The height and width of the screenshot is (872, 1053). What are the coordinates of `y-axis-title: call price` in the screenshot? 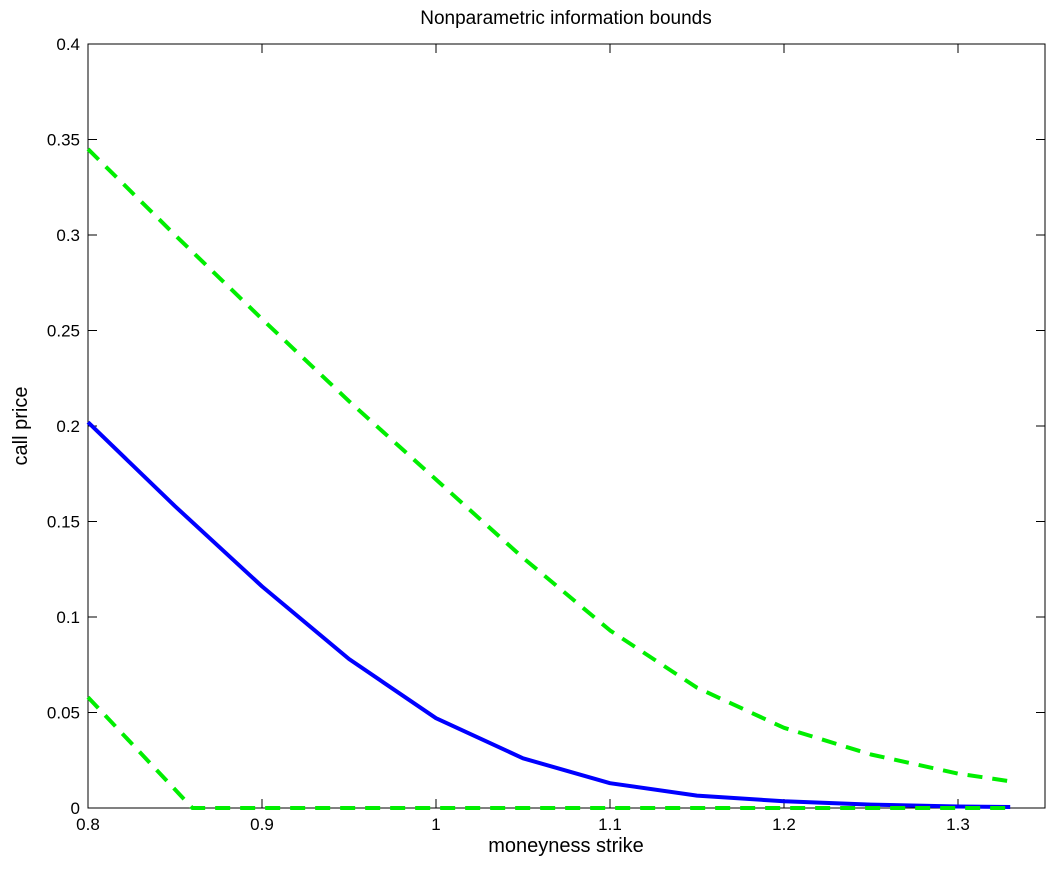 It's located at (21, 426).